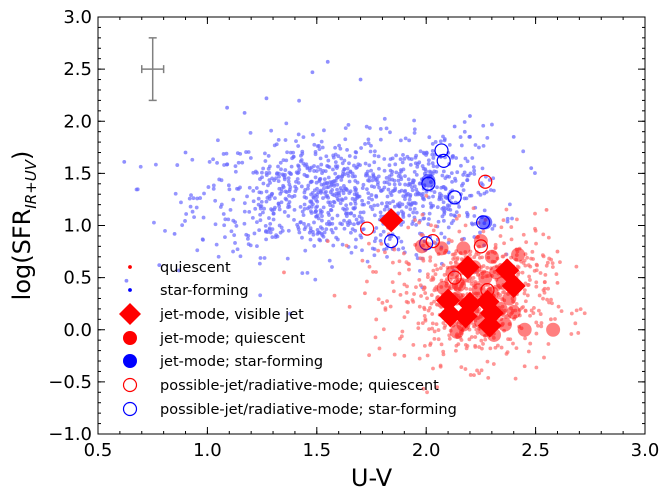  What do you see at coordinates (70, 382) in the screenshot?
I see `y-tick-label: −0.5` at bounding box center [70, 382].